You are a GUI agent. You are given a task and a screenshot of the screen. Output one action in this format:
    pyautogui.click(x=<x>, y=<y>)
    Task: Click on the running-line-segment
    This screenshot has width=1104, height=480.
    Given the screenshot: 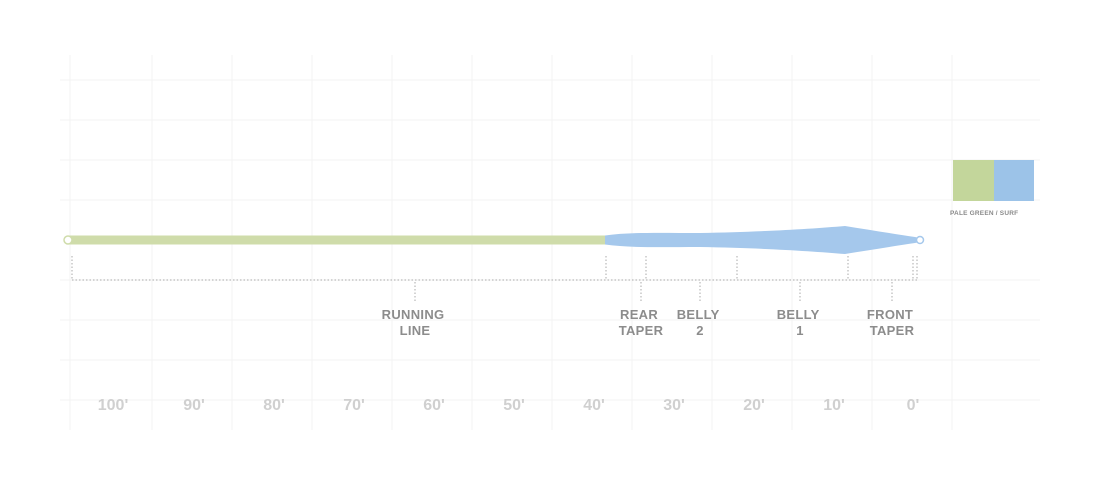 What is the action you would take?
    pyautogui.click(x=336, y=240)
    